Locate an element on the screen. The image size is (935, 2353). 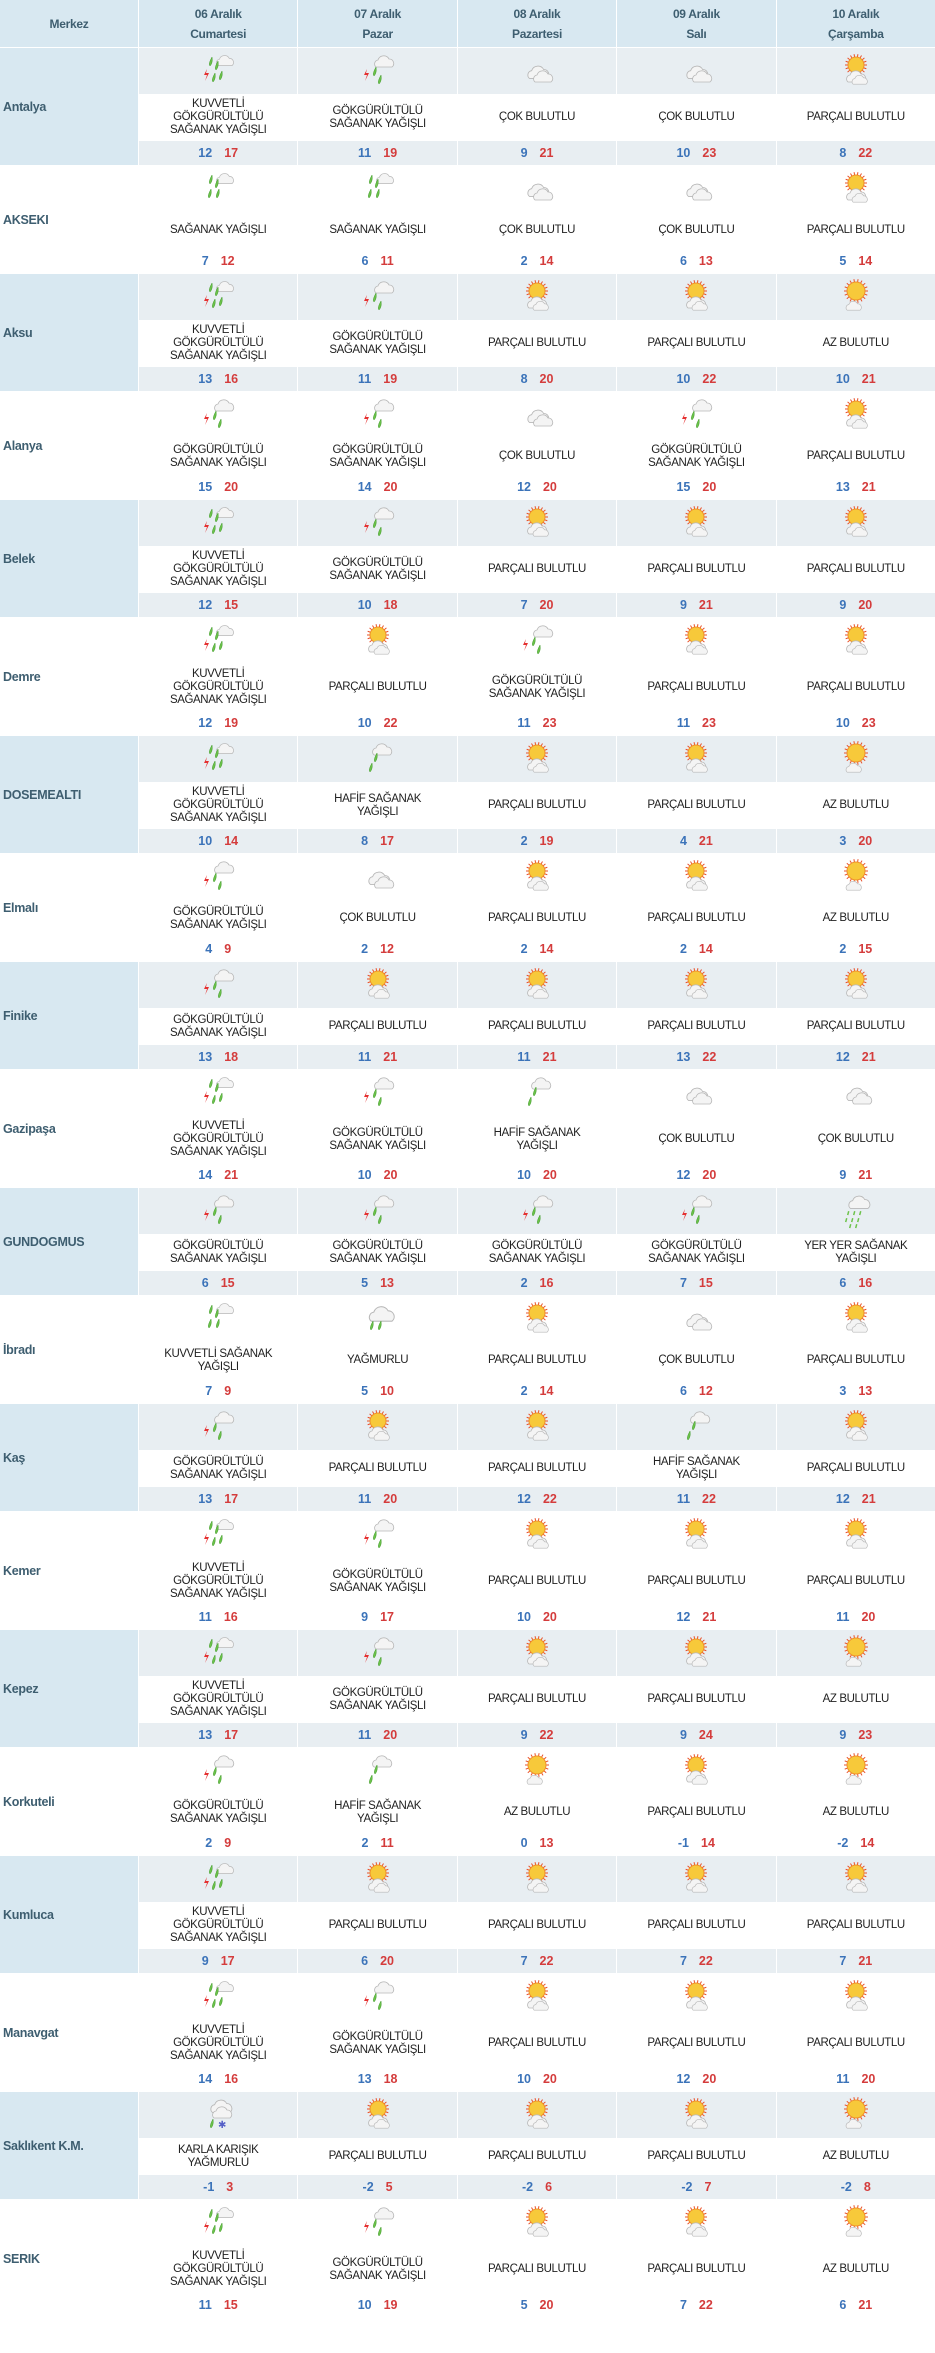
min-temperature: 9 is located at coordinates (683, 605).